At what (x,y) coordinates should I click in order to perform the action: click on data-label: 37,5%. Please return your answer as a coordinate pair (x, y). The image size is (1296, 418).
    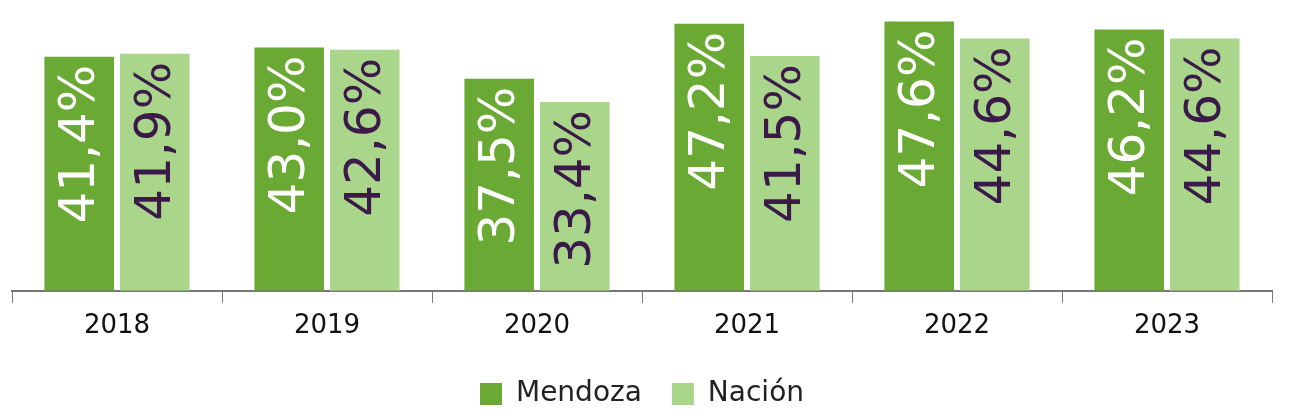
    Looking at the image, I should click on (497, 166).